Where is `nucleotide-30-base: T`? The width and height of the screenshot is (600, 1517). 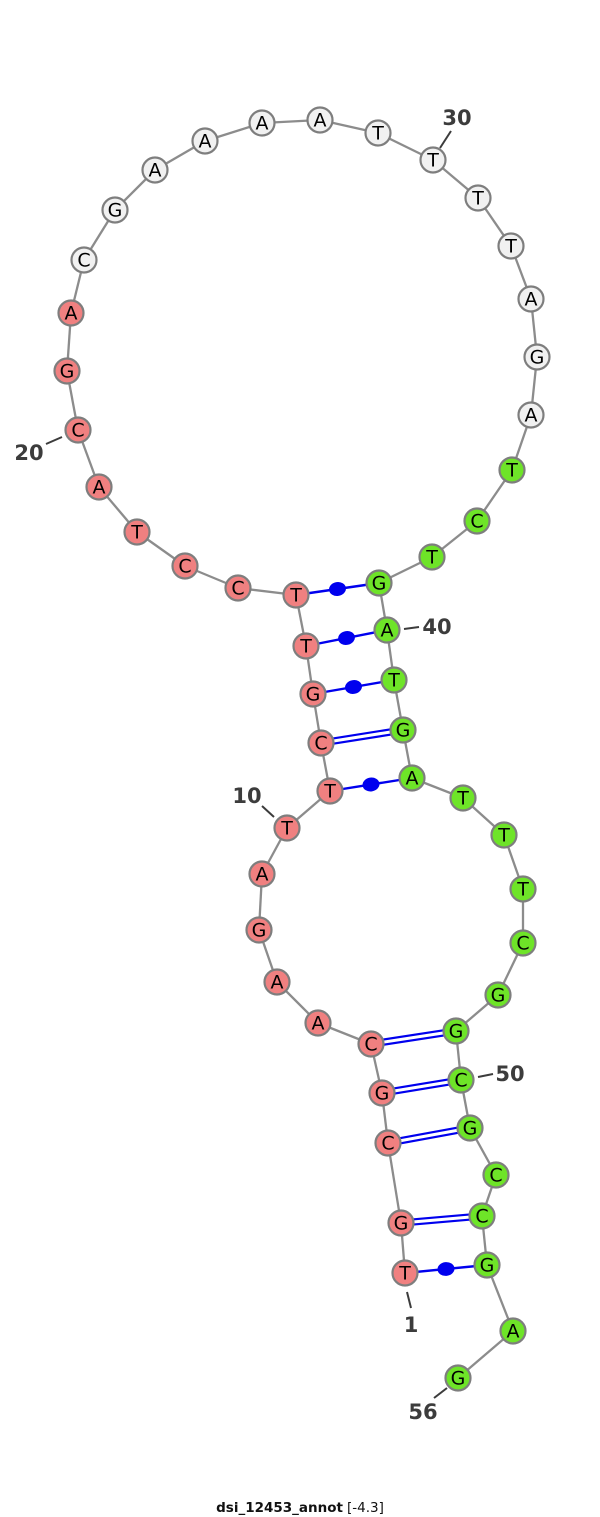
nucleotide-30-base: T is located at coordinates (432, 161).